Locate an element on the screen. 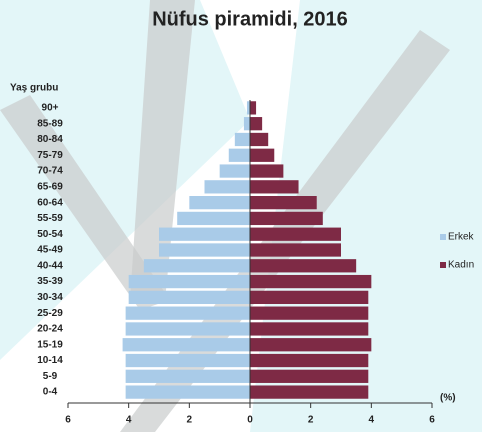 This screenshot has height=432, width=482. y-tick-label: 20-24 is located at coordinates (50, 329).